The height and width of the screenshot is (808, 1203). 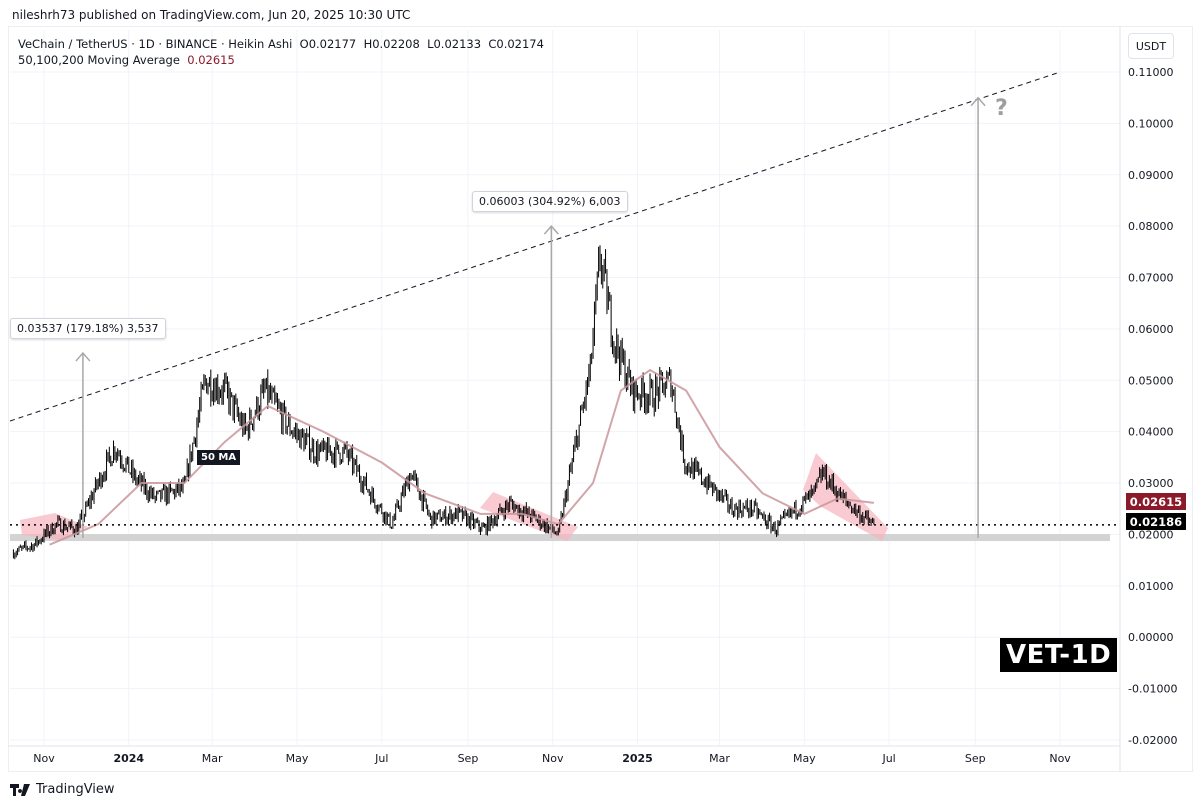 What do you see at coordinates (75, 789) in the screenshot?
I see `brand-name: TradingView` at bounding box center [75, 789].